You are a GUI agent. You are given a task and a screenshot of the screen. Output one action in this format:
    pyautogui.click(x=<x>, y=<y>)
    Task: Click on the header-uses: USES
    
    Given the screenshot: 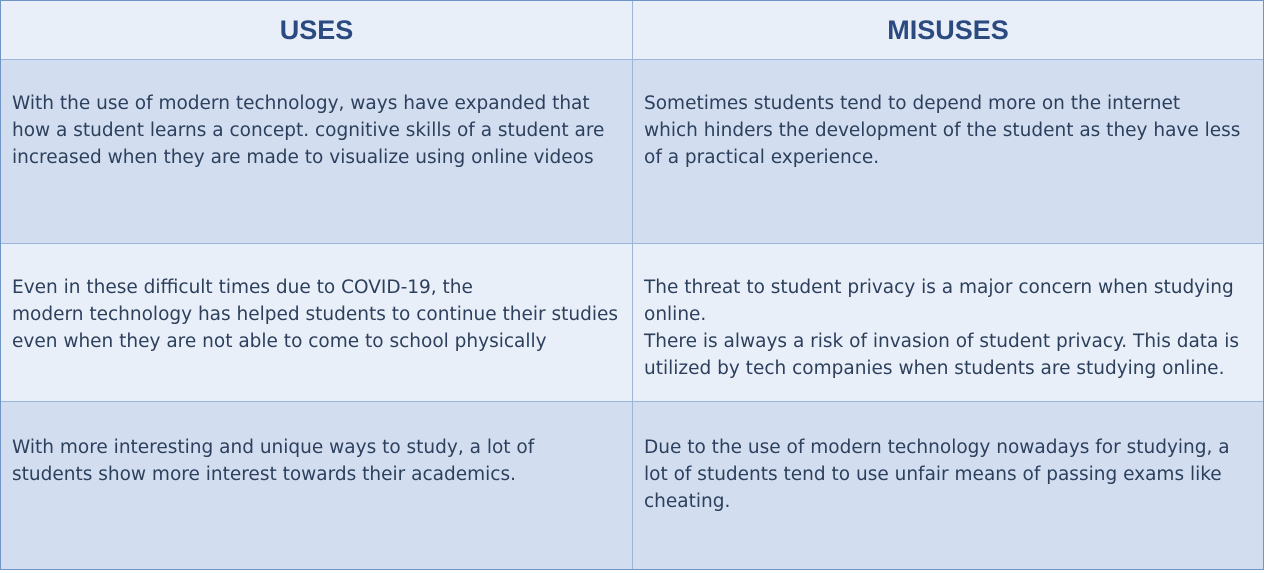 What is the action you would take?
    pyautogui.click(x=317, y=30)
    